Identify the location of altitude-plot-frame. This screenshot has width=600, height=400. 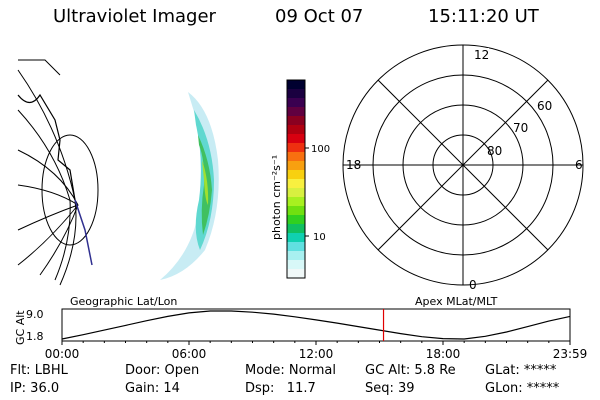
(316, 325).